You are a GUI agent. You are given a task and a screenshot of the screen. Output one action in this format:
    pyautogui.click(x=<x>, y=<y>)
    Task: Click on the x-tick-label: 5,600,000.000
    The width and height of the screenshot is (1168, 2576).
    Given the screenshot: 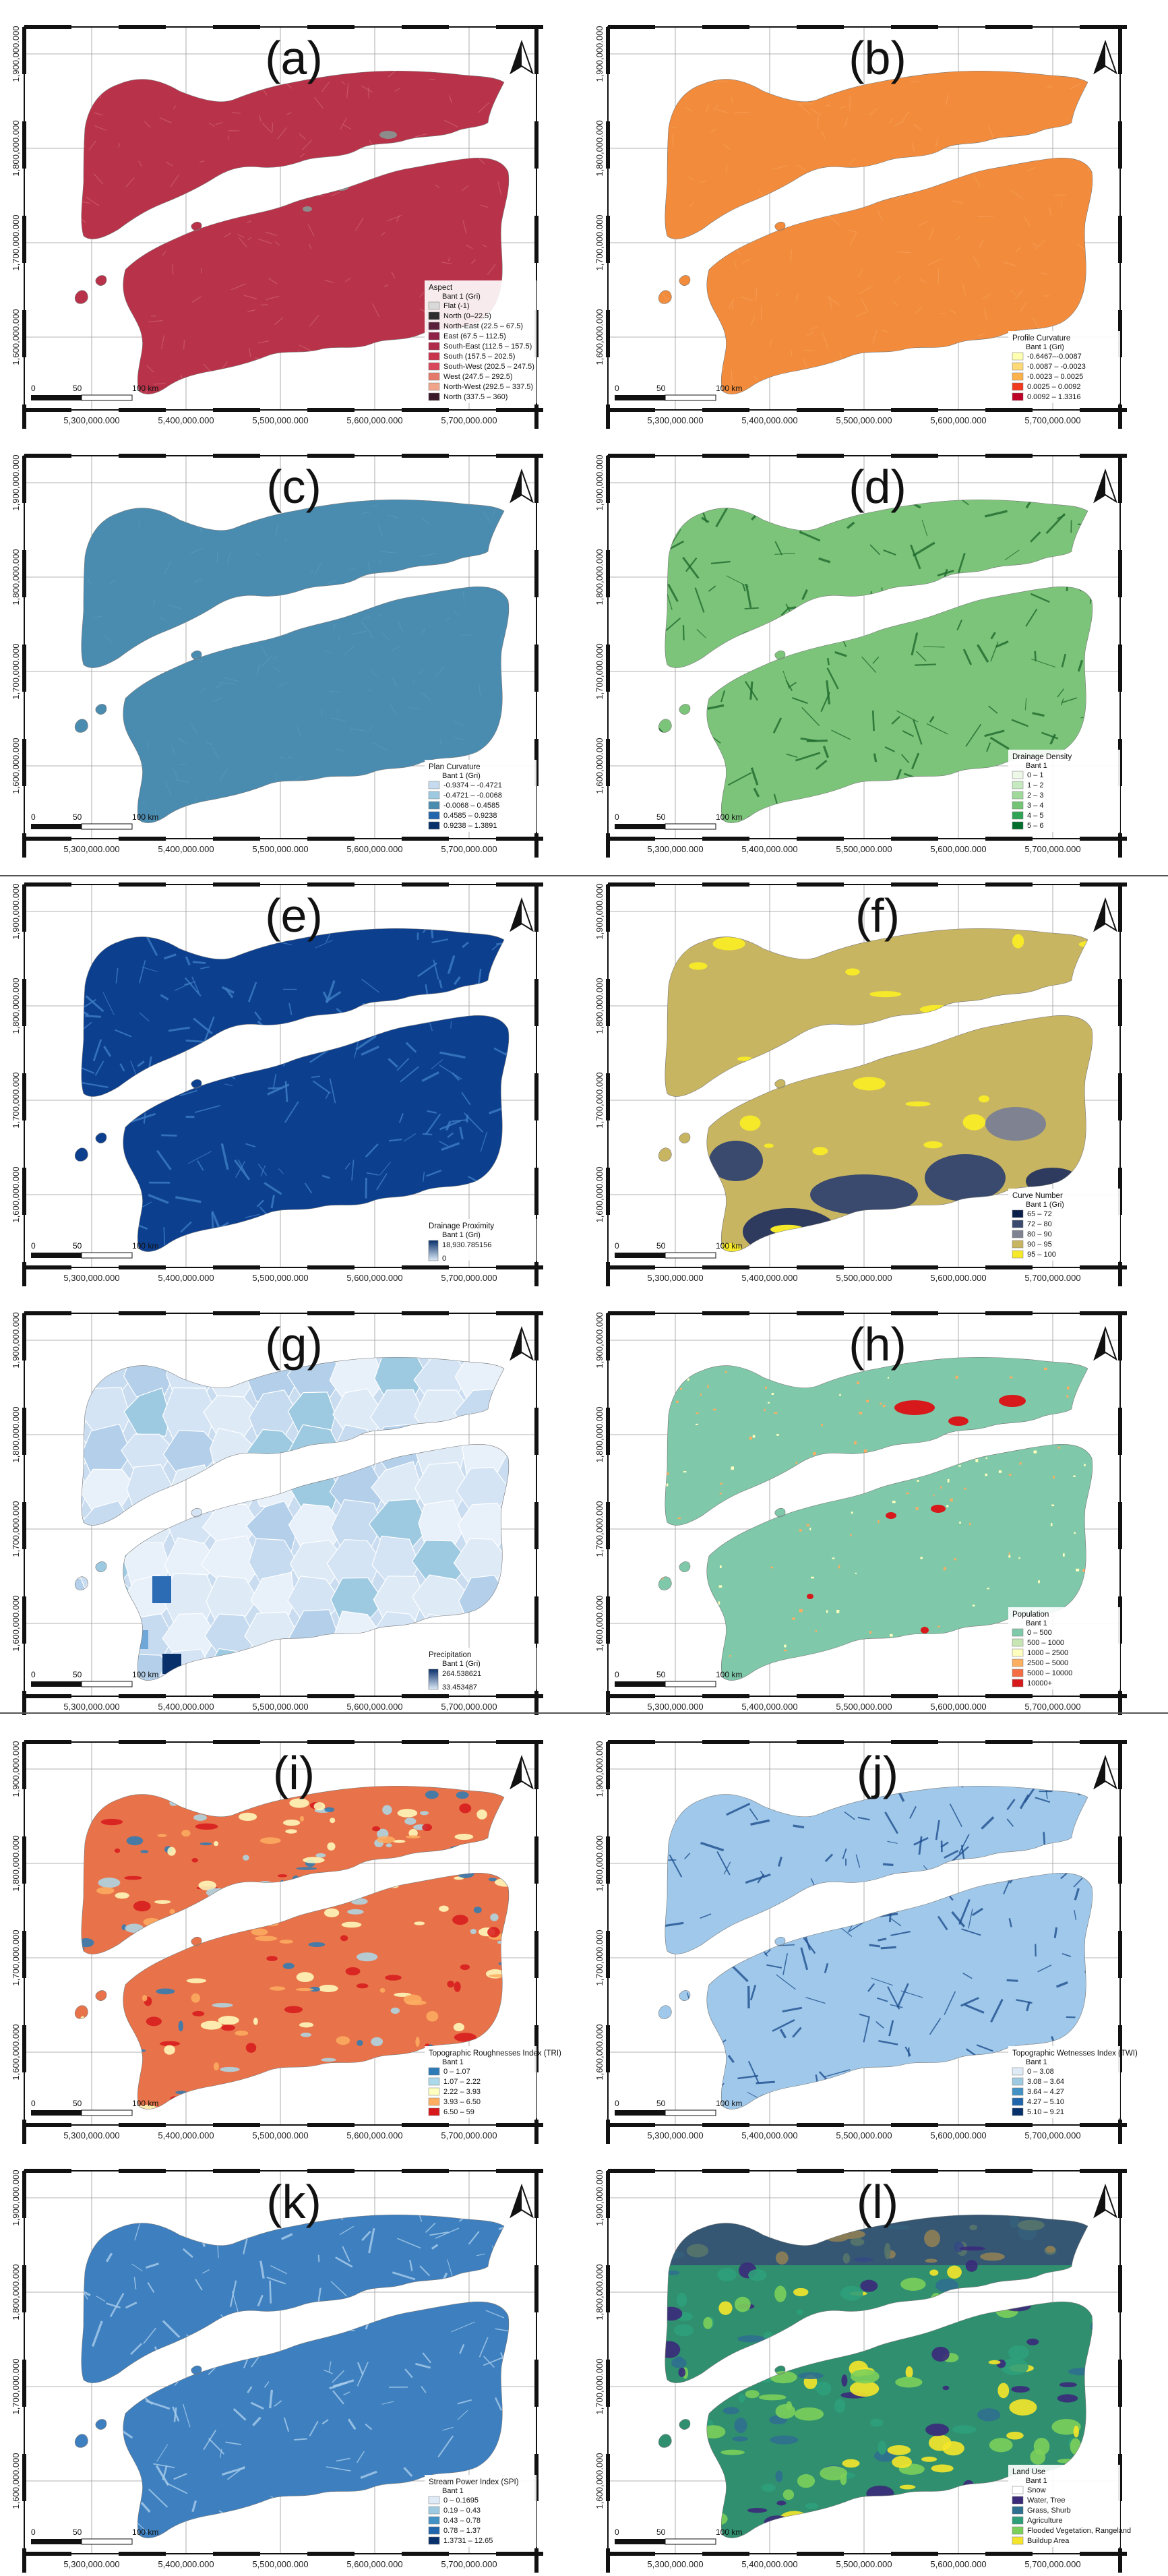 What is the action you would take?
    pyautogui.click(x=374, y=420)
    